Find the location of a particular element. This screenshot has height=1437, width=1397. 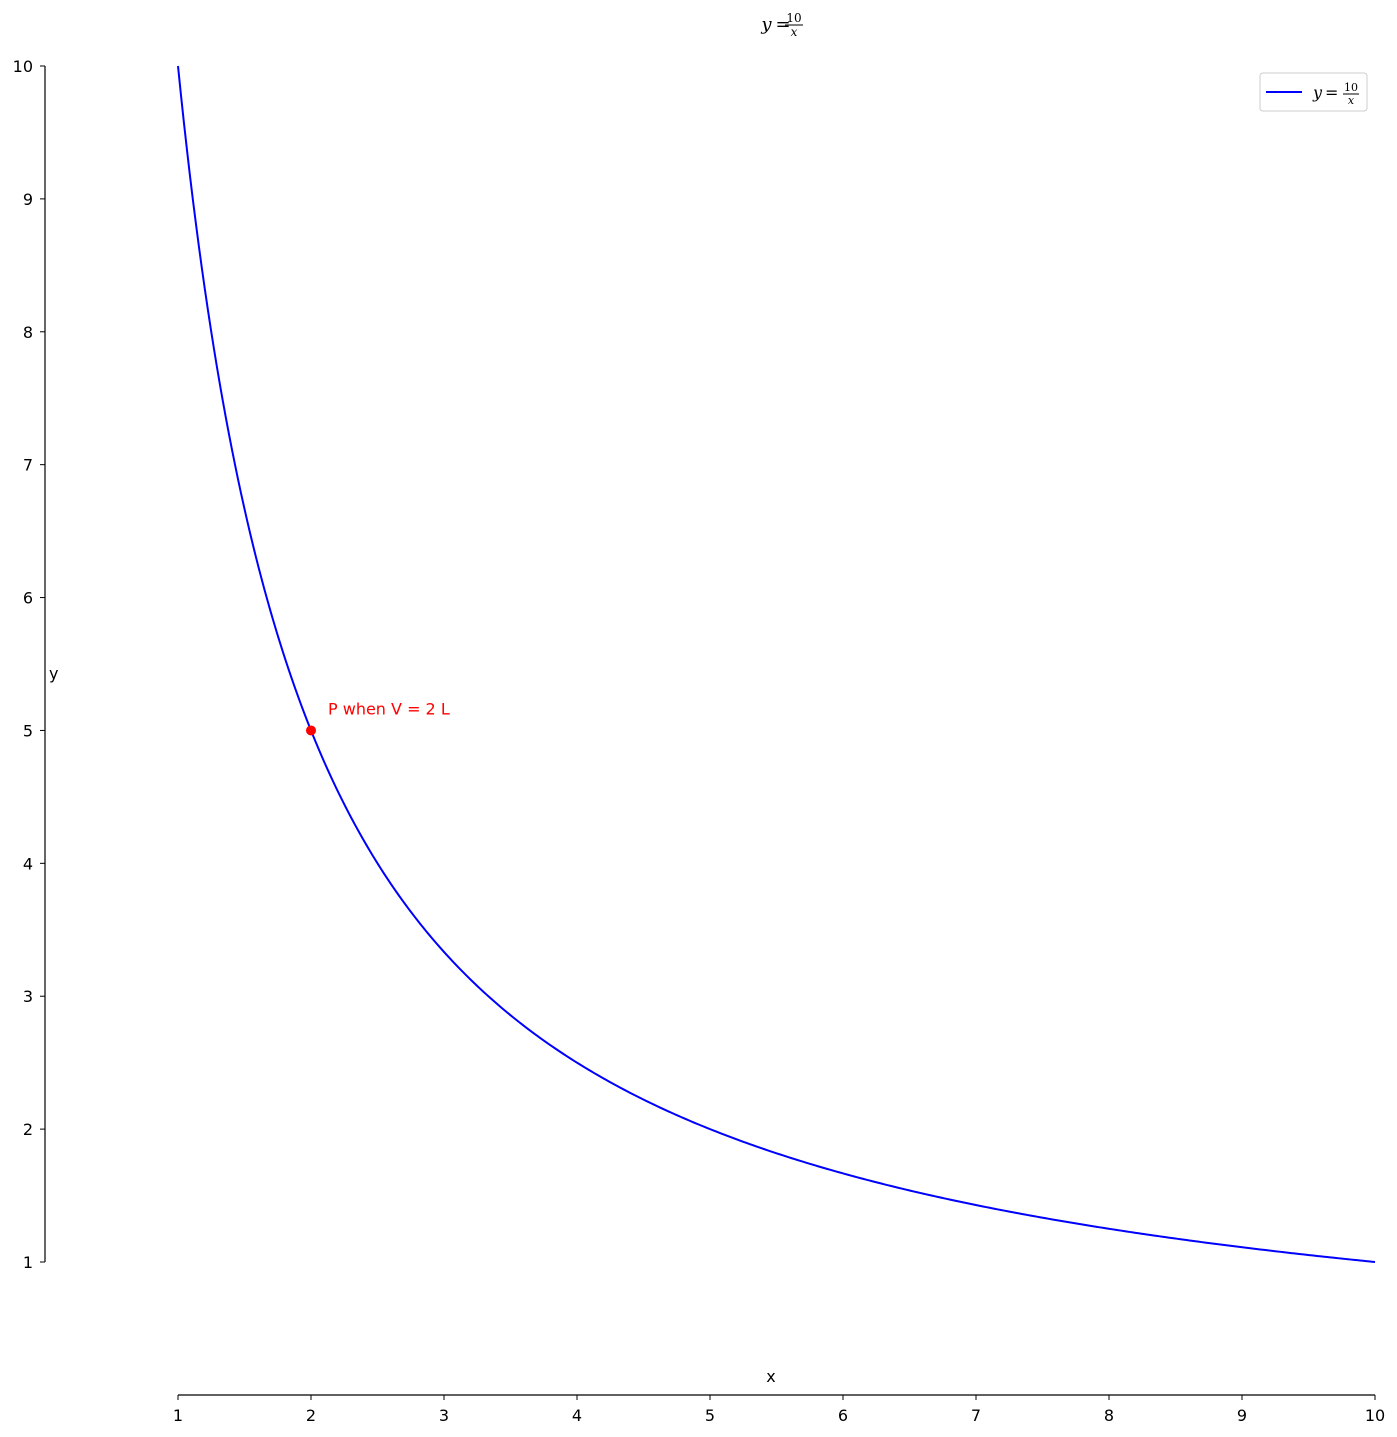

chart-title-numerator: 10 is located at coordinates (793, 18).